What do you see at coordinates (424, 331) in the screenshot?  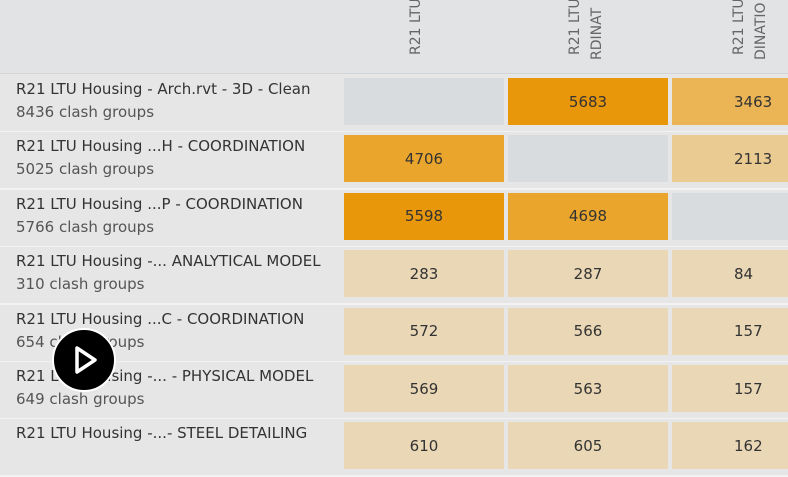 I see `matrix-cell: 572` at bounding box center [424, 331].